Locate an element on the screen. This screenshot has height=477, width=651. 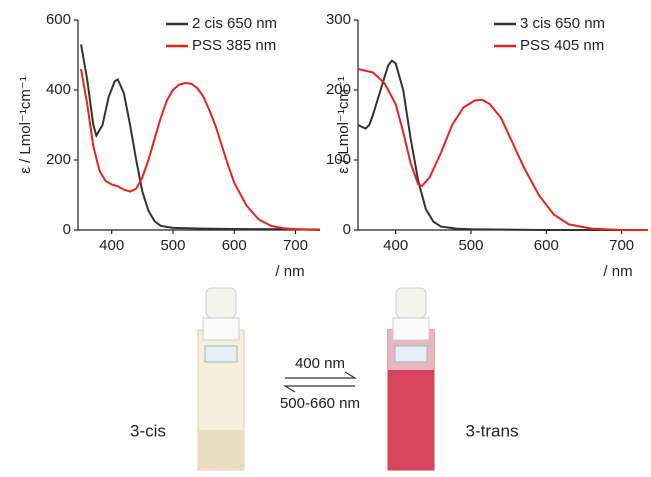
y-tick-label: 600 is located at coordinates (58, 19).